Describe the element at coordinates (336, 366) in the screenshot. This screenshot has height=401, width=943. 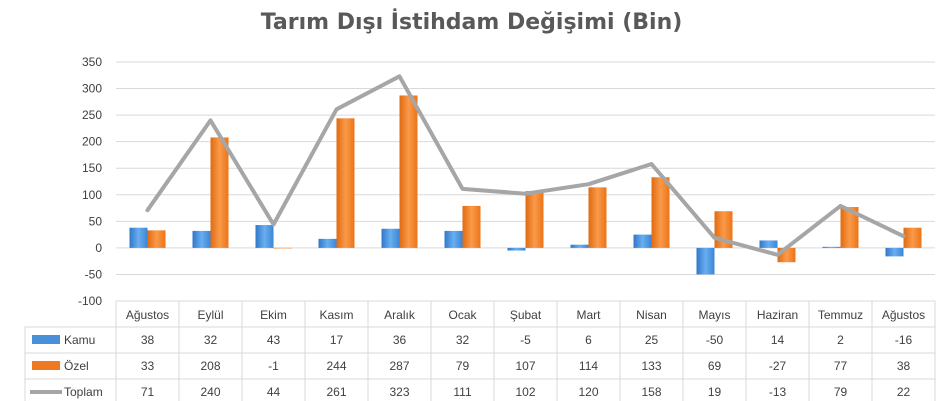
I see `data-label: 244` at that location.